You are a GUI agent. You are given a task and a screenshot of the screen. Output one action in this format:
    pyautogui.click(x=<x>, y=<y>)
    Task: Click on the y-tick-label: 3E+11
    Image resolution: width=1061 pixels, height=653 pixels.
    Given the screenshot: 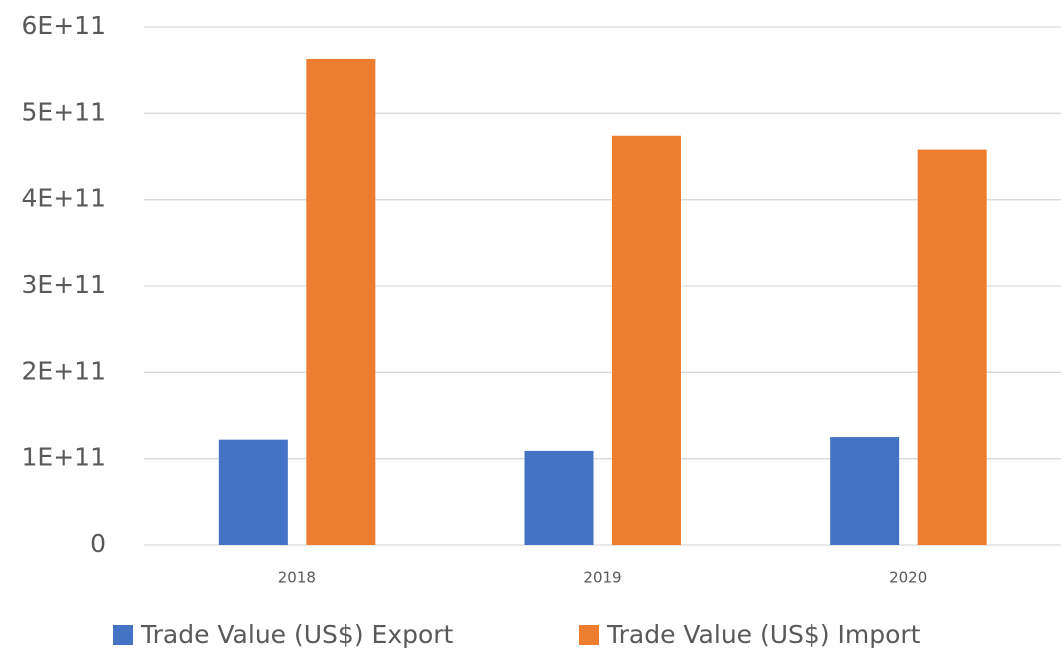 What is the action you would take?
    pyautogui.click(x=64, y=284)
    